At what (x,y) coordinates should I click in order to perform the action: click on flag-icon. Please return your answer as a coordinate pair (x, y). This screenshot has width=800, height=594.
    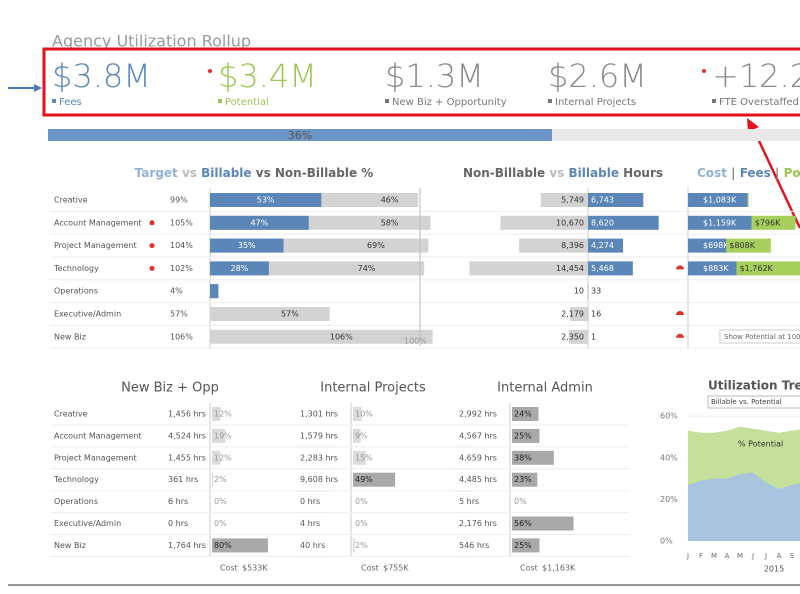
    Looking at the image, I should click on (680, 313).